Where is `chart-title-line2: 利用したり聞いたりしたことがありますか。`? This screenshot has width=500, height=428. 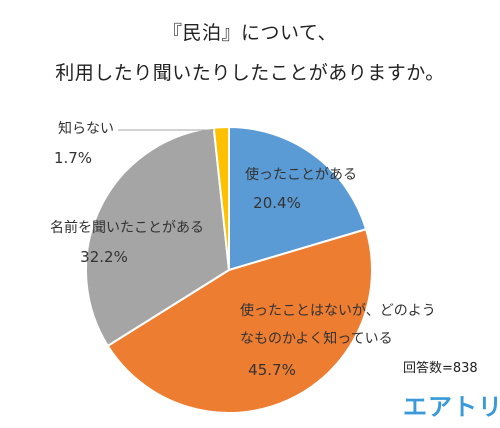 chart-title-line2: 利用したり聞いたりしたことがありますか。 is located at coordinates (250, 73).